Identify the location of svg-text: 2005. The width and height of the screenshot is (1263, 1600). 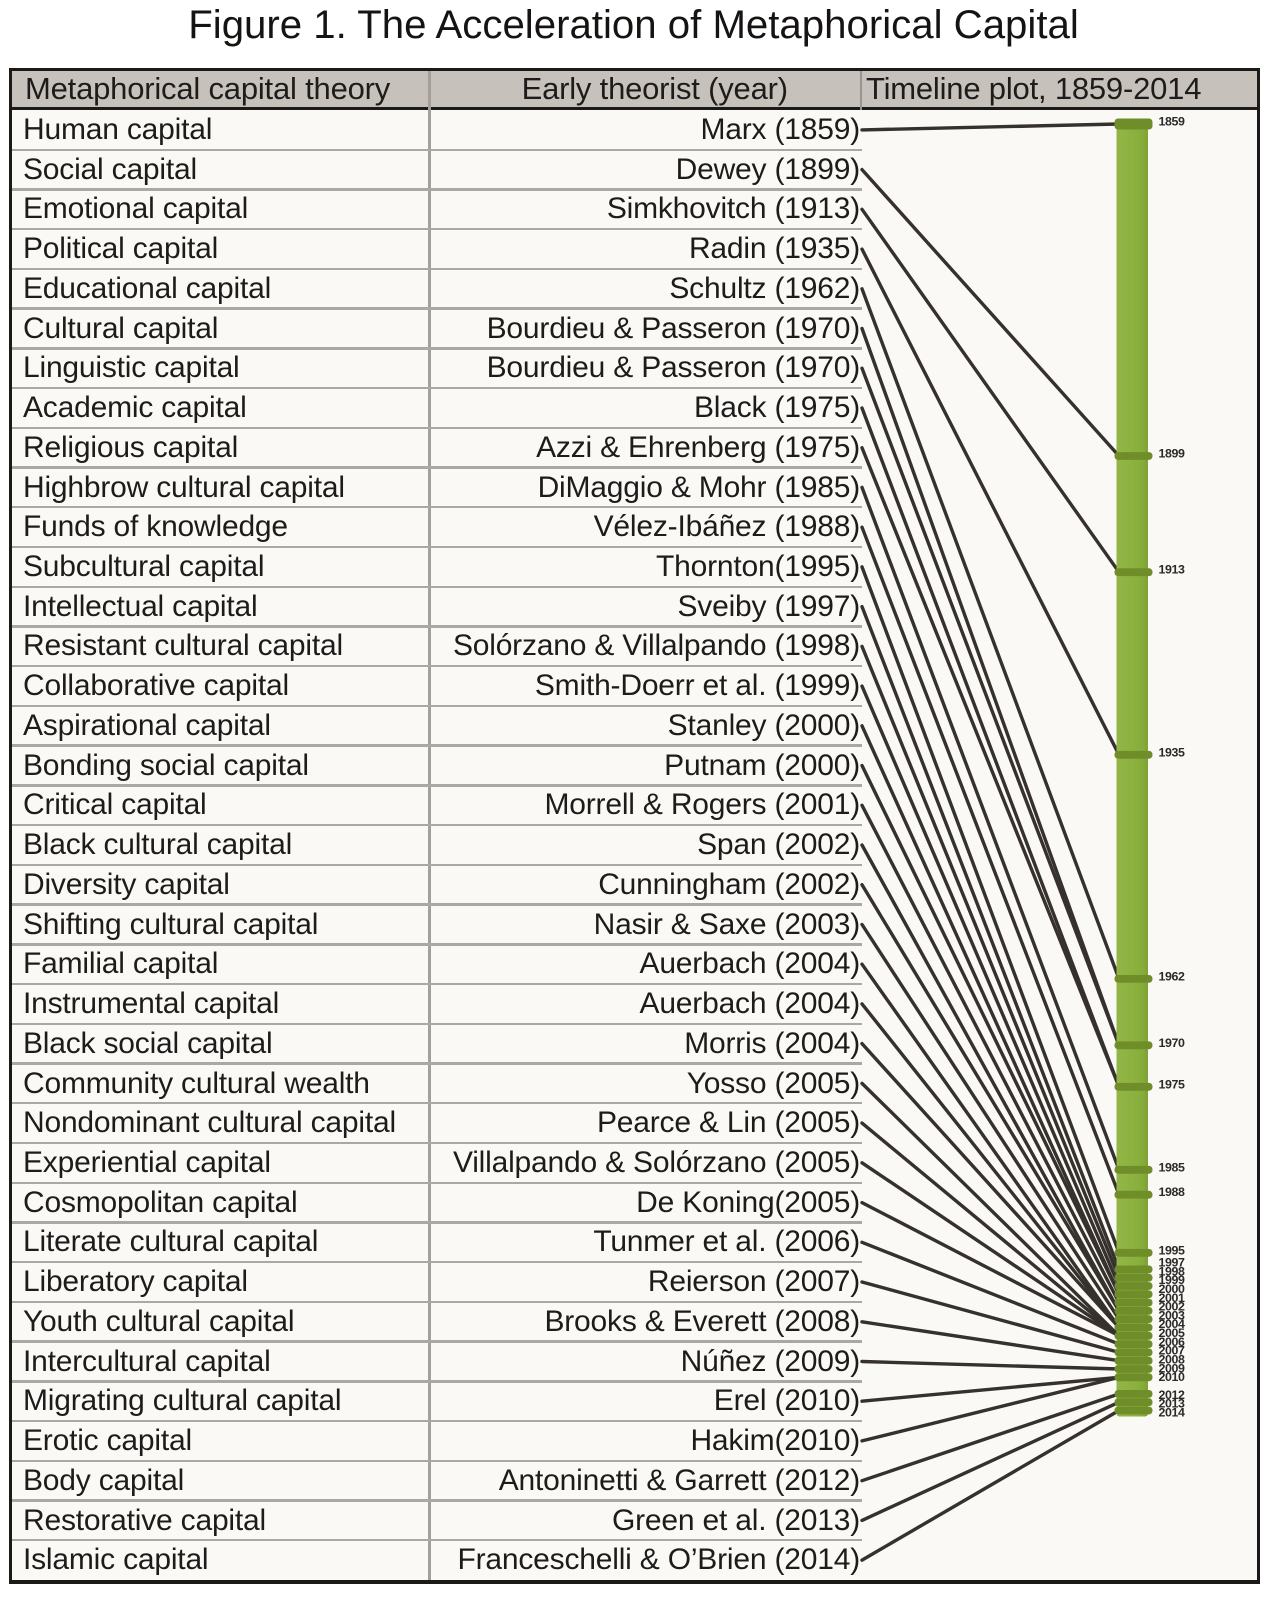
(1172, 1333).